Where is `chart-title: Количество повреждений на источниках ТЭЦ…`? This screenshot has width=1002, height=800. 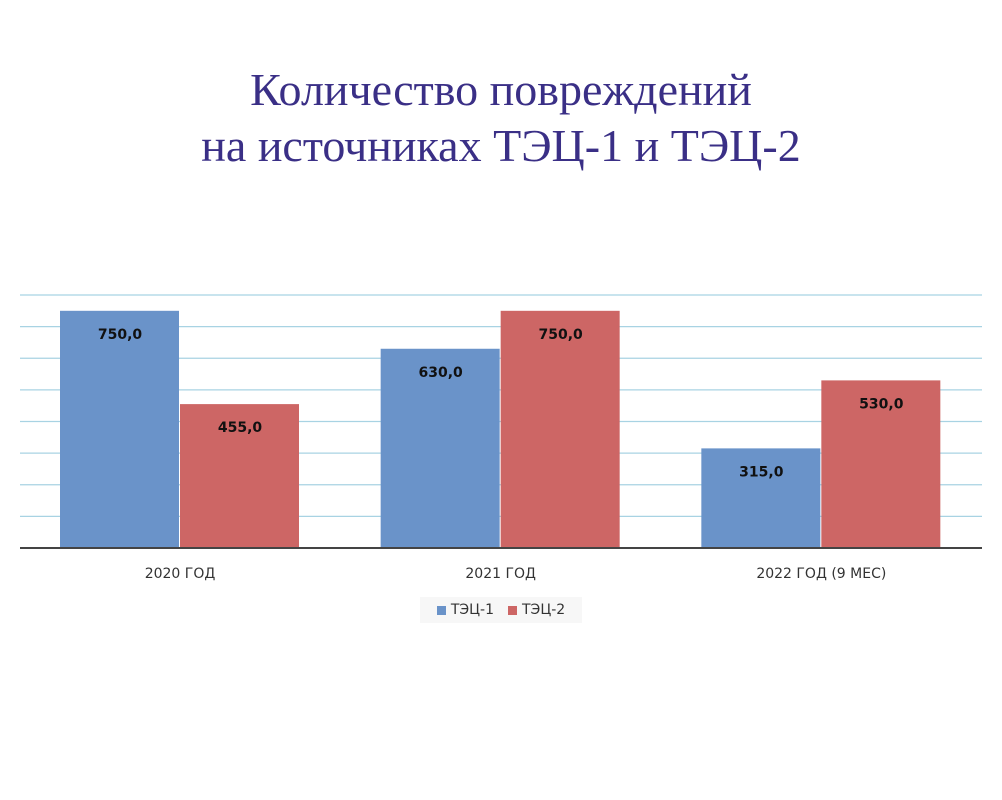
chart-title: Количество повреждений на источниках ТЭЦ… is located at coordinates (501, 118).